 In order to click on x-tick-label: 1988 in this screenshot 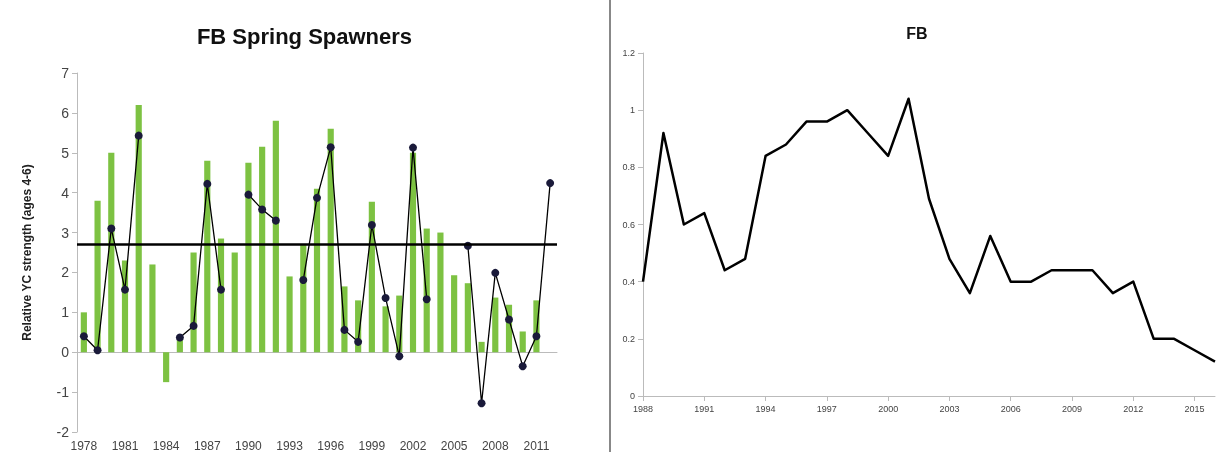, I will do `click(643, 408)`.